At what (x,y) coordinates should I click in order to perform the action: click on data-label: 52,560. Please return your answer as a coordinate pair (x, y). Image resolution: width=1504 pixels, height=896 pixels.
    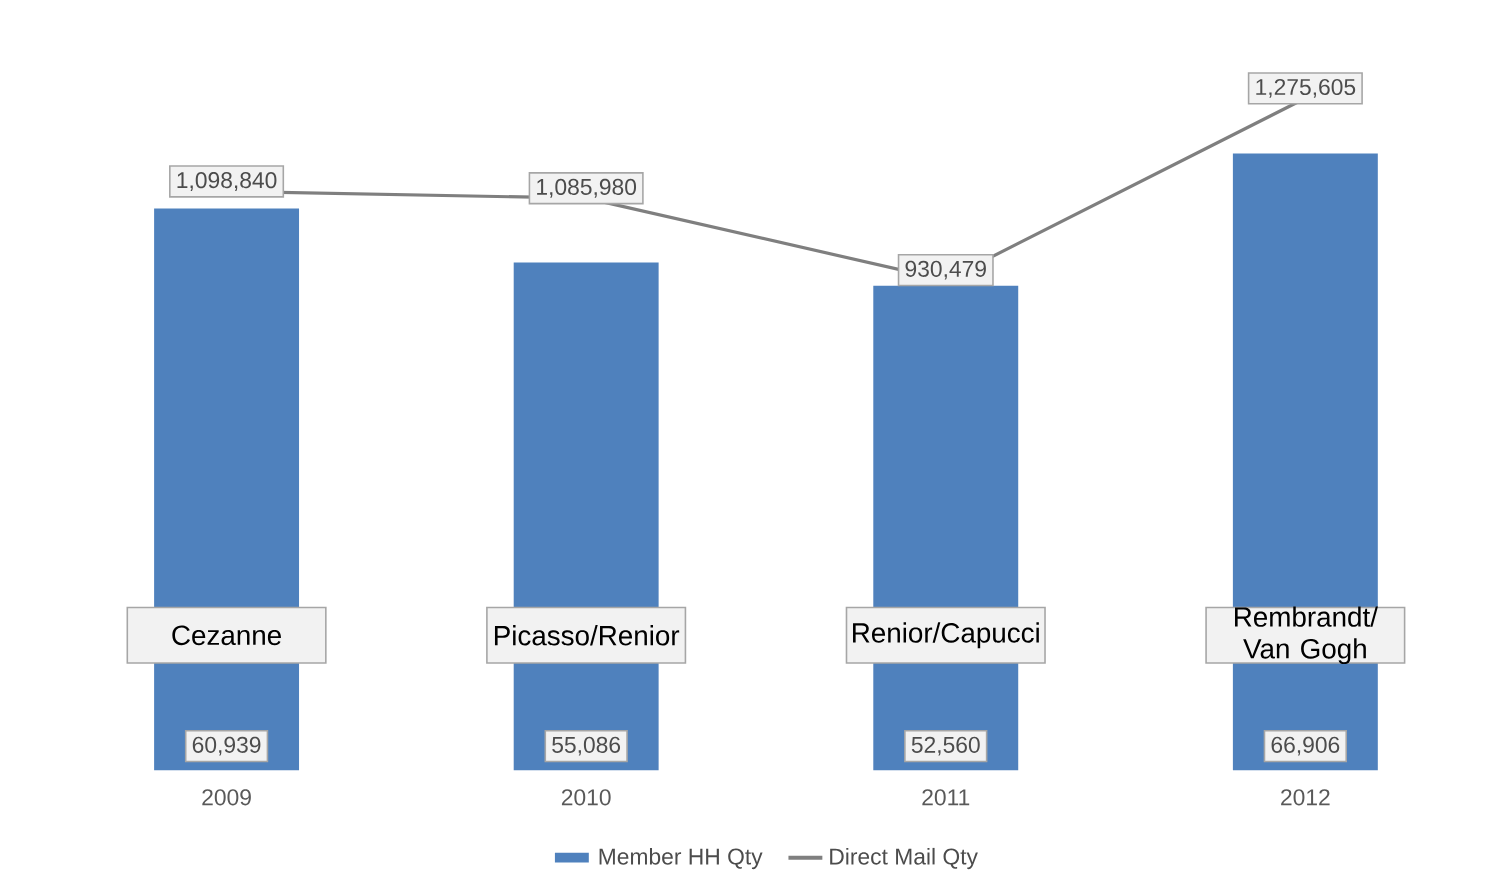
    Looking at the image, I should click on (945, 746).